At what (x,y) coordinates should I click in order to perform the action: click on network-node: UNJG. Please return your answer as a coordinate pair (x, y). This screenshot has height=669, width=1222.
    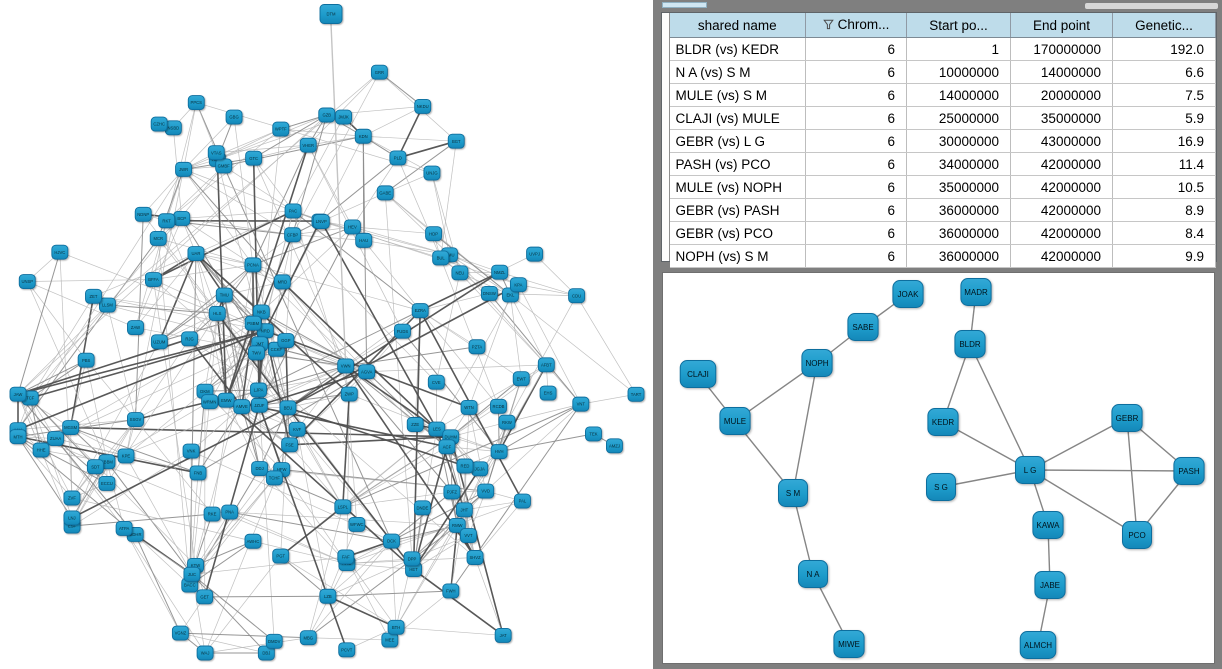
    Looking at the image, I should click on (432, 173).